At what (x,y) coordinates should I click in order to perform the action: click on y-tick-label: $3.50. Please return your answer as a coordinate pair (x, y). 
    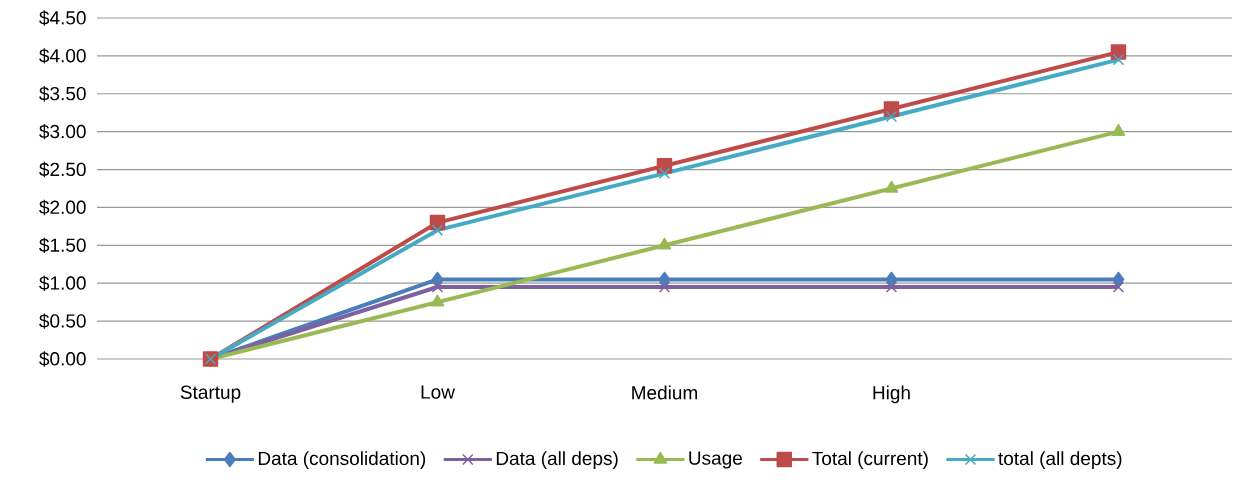
    Looking at the image, I should click on (62, 94).